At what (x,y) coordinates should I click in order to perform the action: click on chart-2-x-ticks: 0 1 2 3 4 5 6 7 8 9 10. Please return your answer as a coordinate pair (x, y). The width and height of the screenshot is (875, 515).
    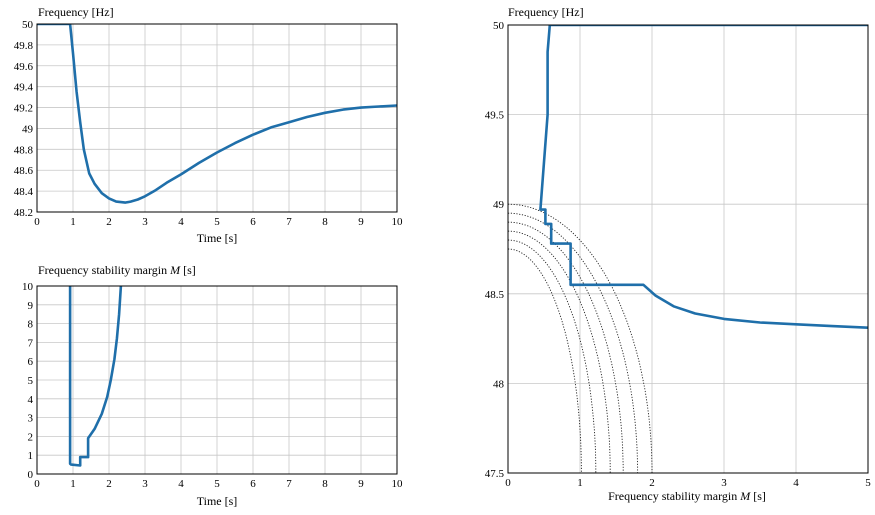
    Looking at the image, I should click on (218, 484).